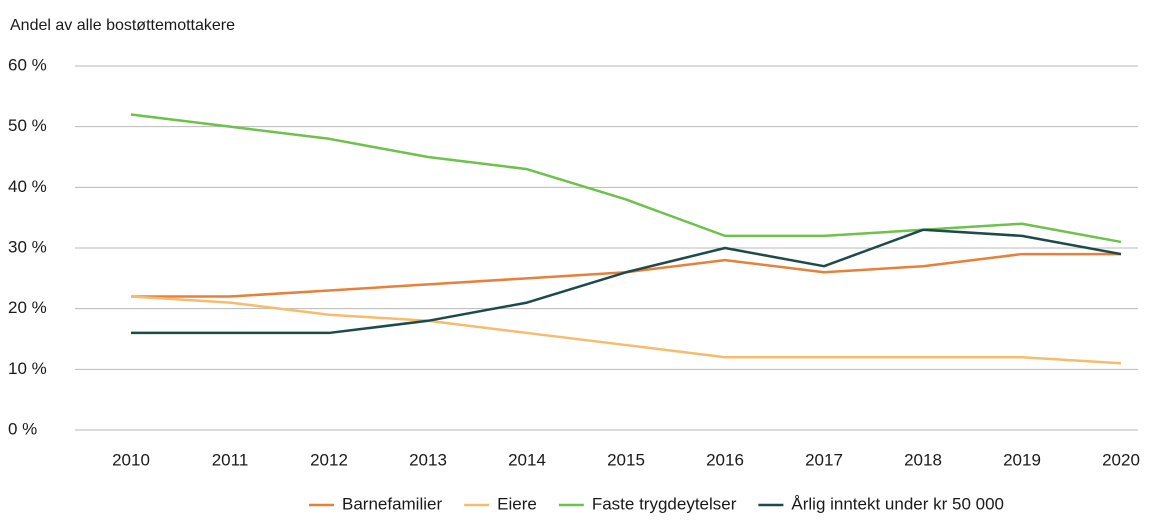  Describe the element at coordinates (27, 64) in the screenshot. I see `y-tick-label: 60 %` at that location.